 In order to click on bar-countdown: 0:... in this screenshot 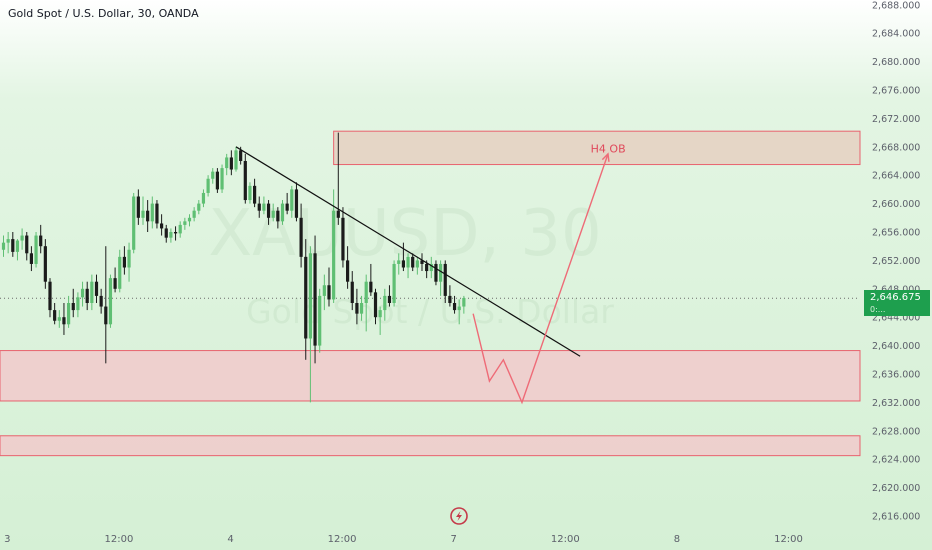, I will do `click(878, 309)`.